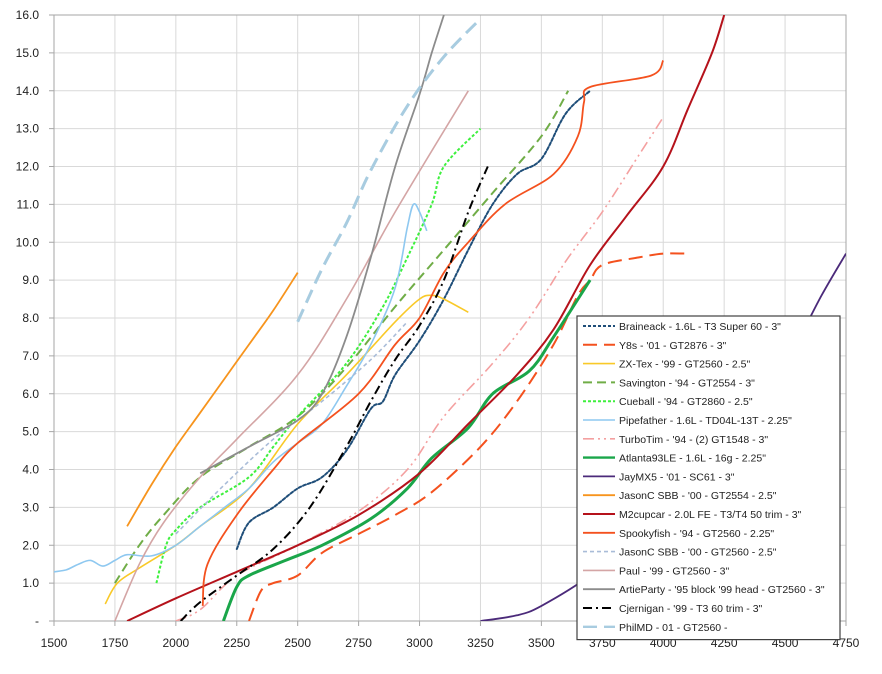 This screenshot has width=882, height=674. I want to click on x-tick-label: 2250, so click(236, 643).